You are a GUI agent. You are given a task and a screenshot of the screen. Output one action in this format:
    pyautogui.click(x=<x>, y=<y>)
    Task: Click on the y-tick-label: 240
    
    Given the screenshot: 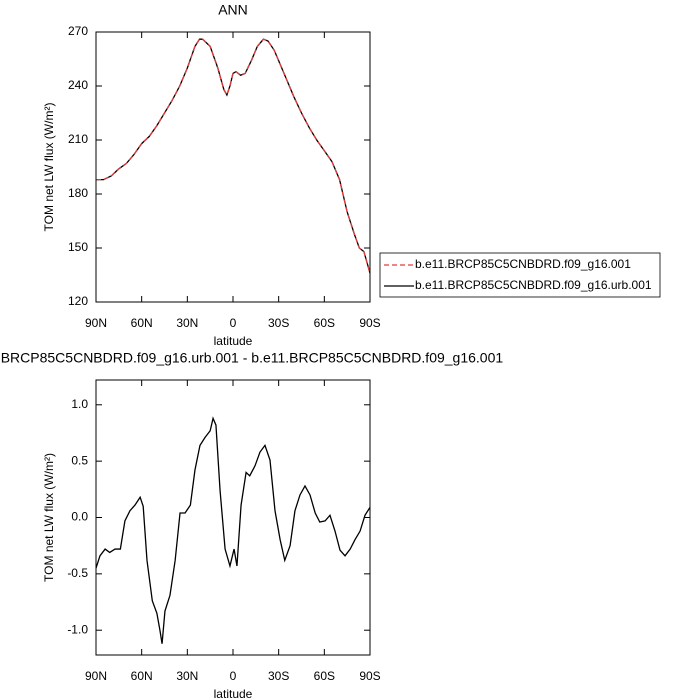 What is the action you would take?
    pyautogui.click(x=78, y=85)
    